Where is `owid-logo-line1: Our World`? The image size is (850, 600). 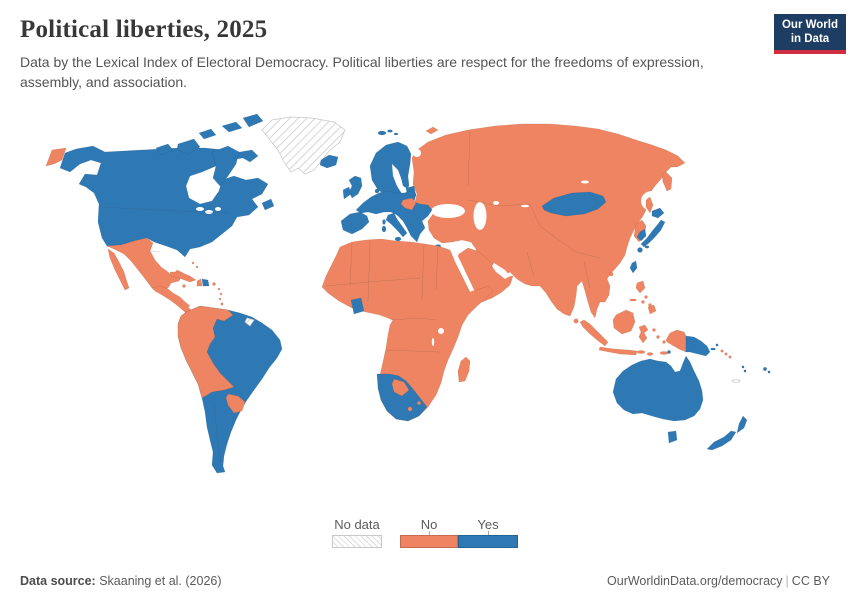 owid-logo-line1: Our World is located at coordinates (809, 25).